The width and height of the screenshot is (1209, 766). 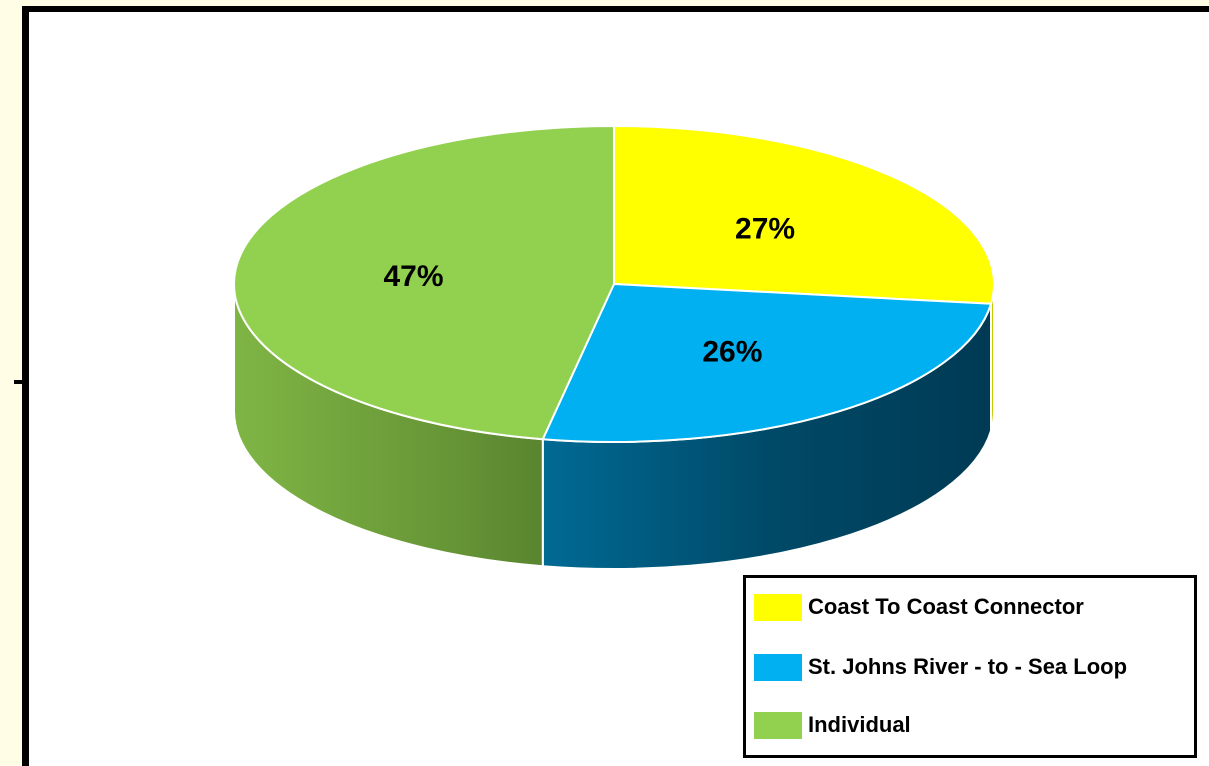 I want to click on slice-label-coast-to-coast: 27%, so click(x=765, y=229).